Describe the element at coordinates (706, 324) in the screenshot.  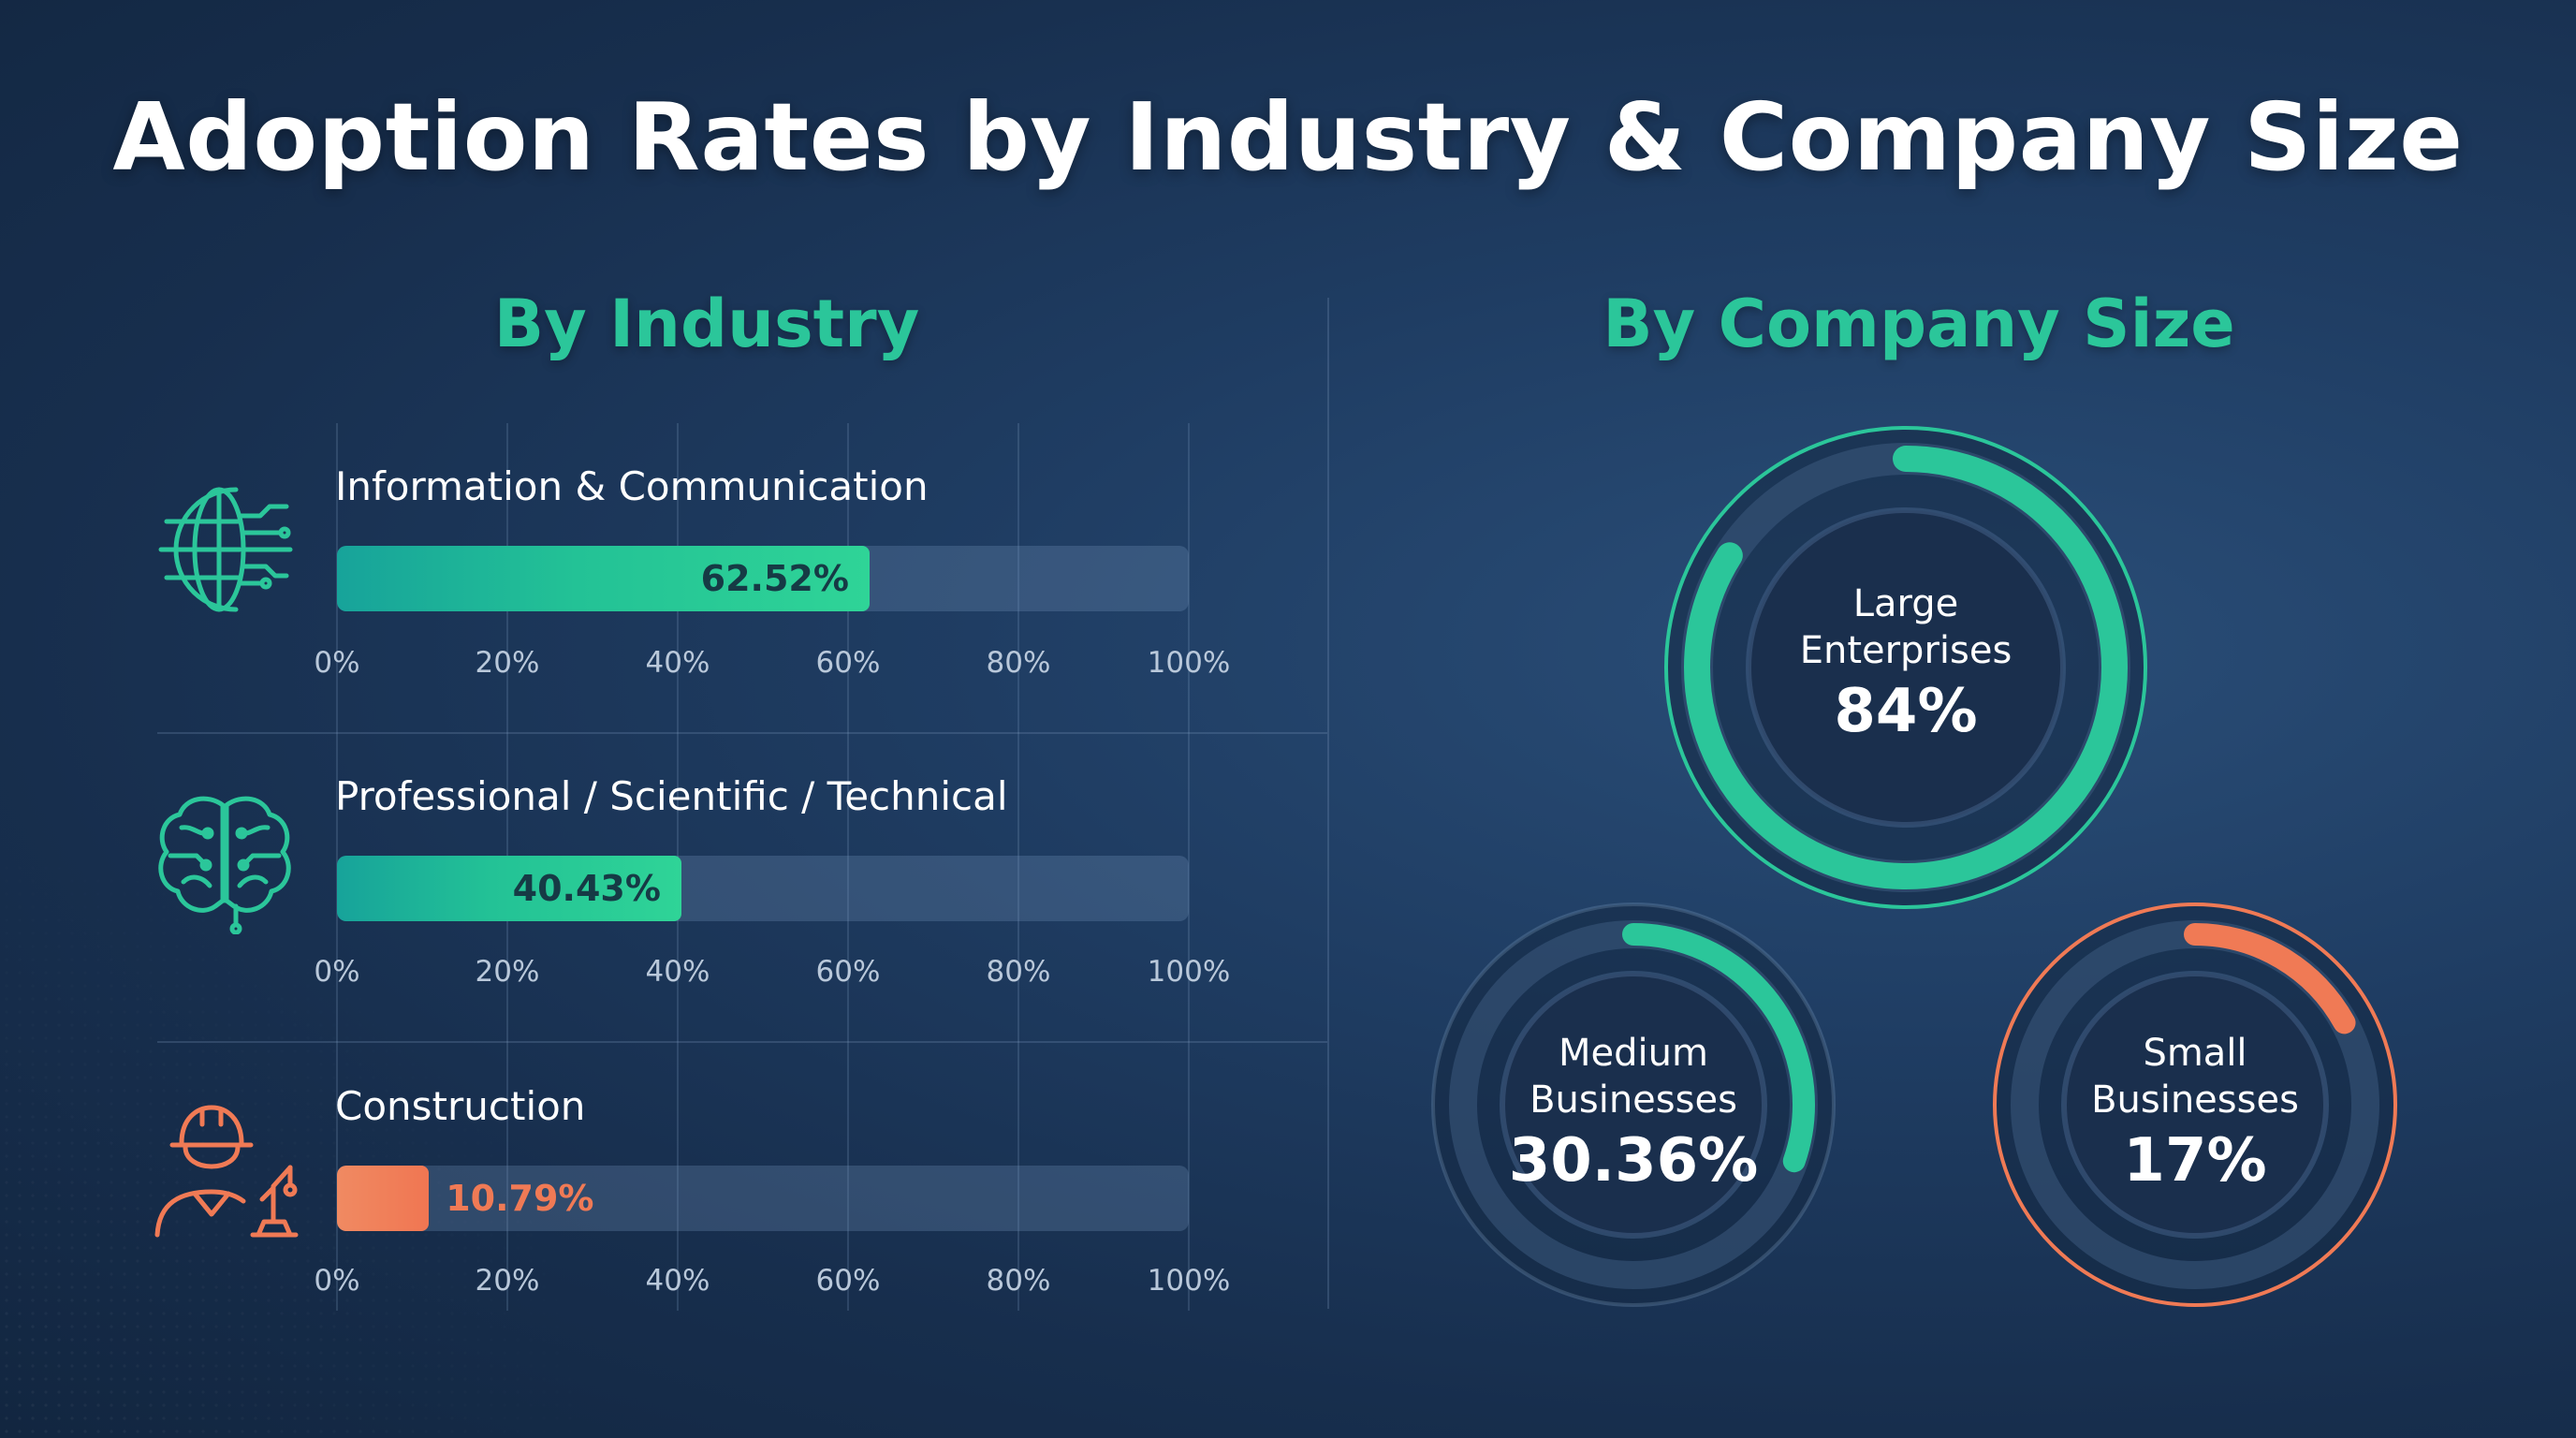
I see `industry-section-title: By Industry` at that location.